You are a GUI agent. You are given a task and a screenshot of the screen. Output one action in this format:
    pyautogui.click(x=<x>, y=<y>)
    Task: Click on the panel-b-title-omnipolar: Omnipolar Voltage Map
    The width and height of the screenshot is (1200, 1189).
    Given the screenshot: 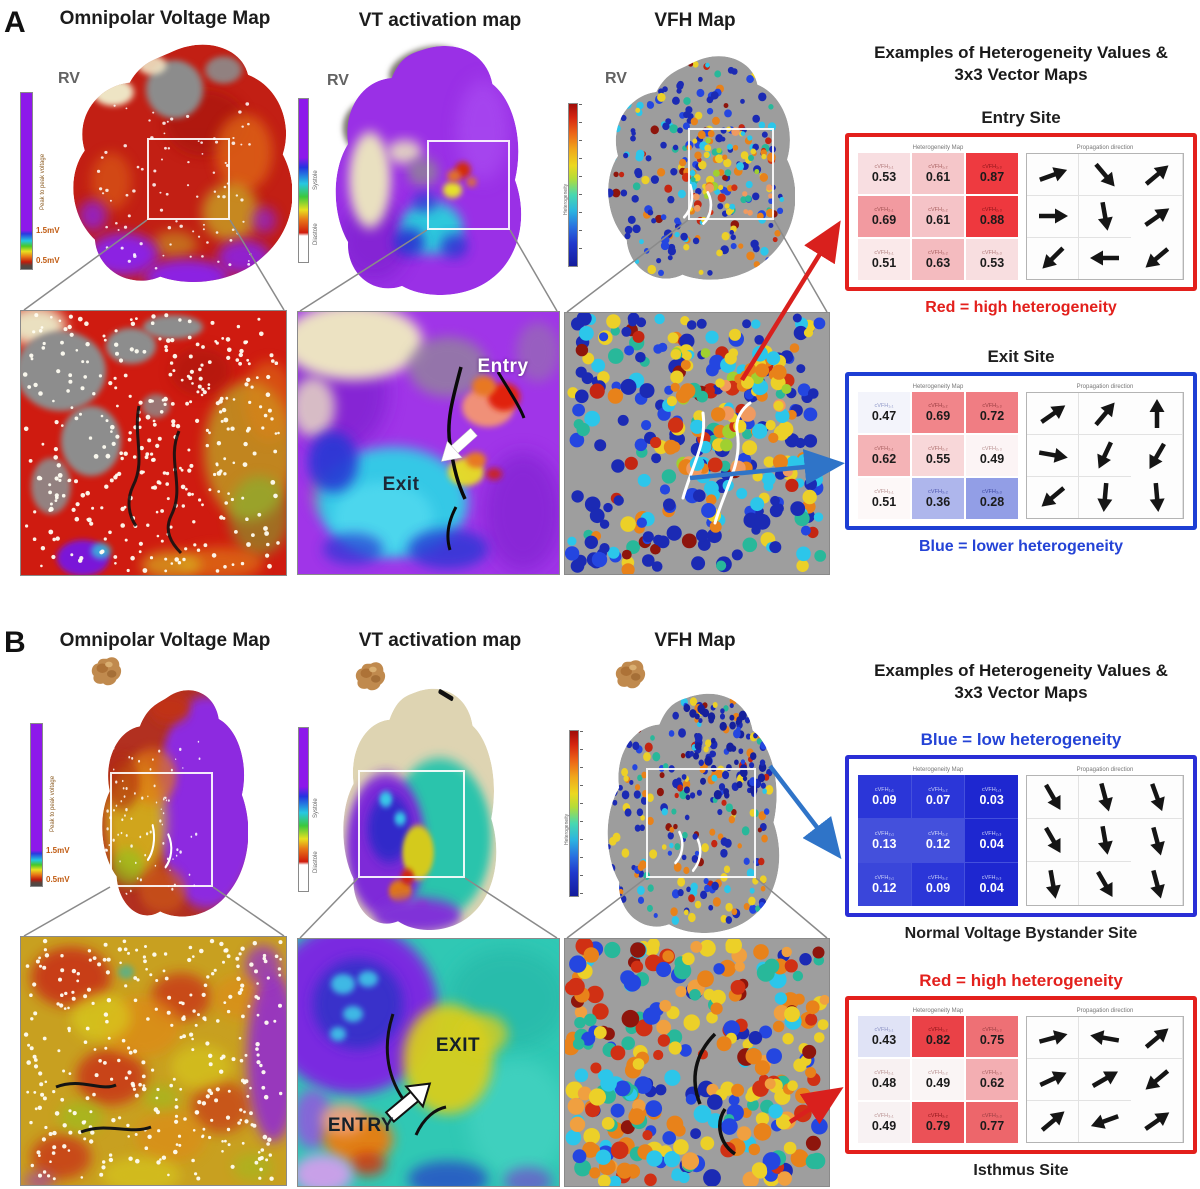 What is the action you would take?
    pyautogui.click(x=165, y=640)
    